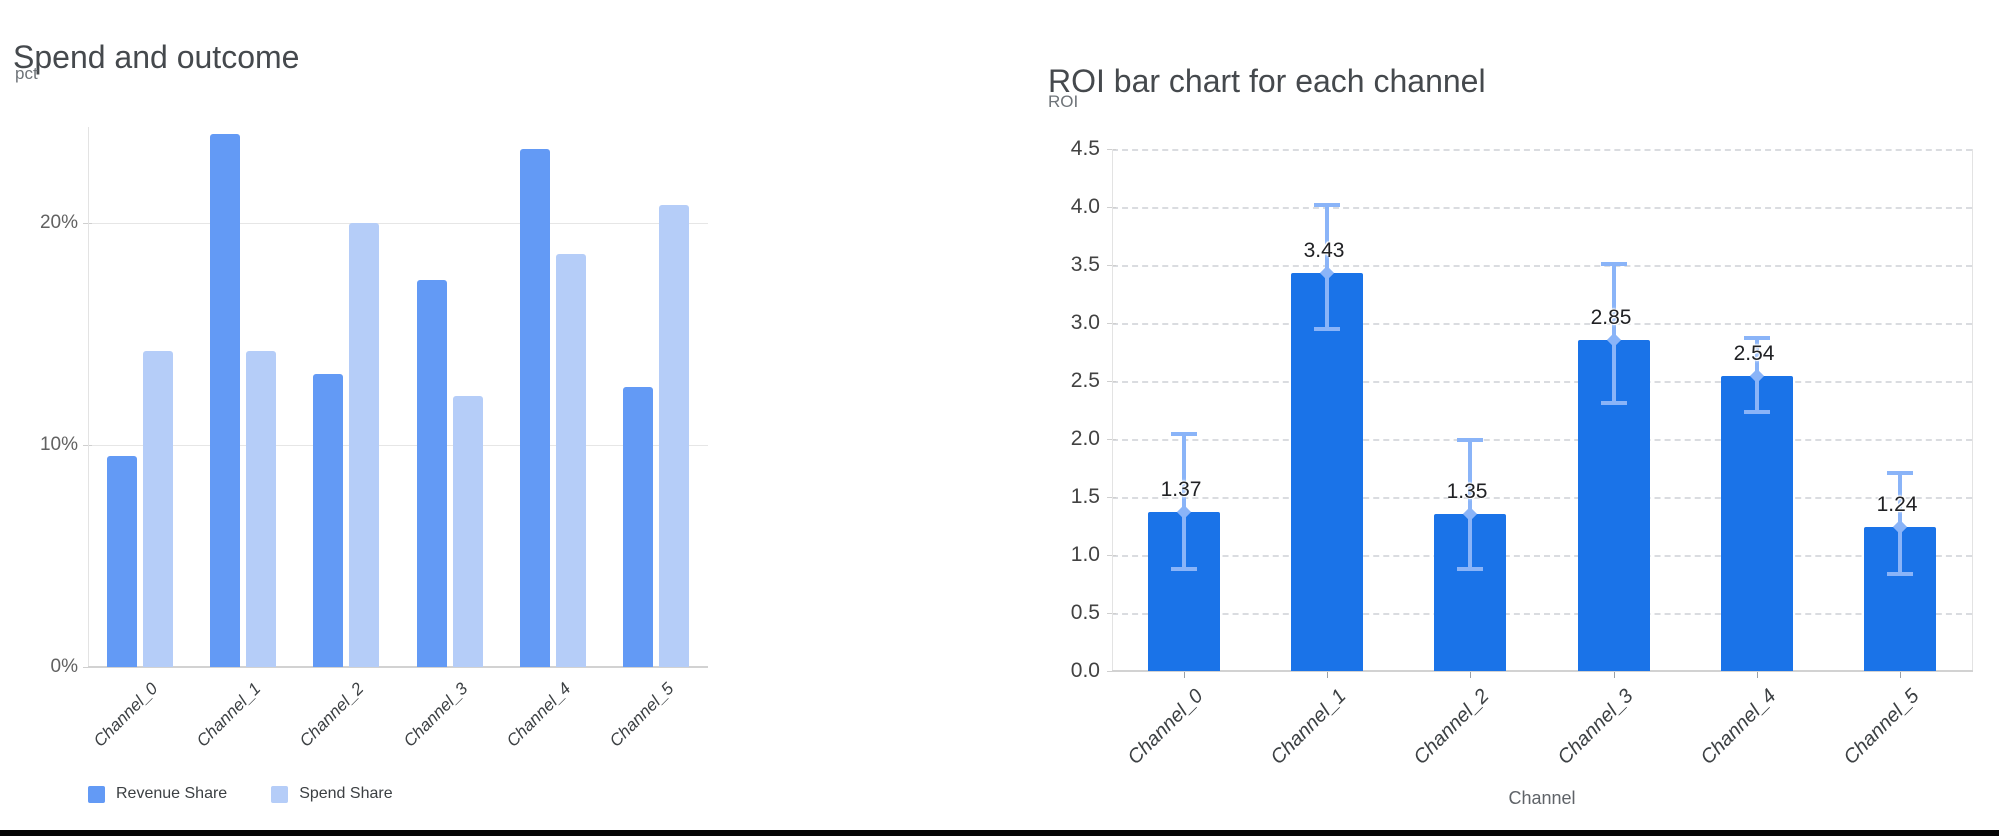 Image resolution: width=1999 pixels, height=838 pixels. What do you see at coordinates (1972, 410) in the screenshot?
I see `plot-right-border` at bounding box center [1972, 410].